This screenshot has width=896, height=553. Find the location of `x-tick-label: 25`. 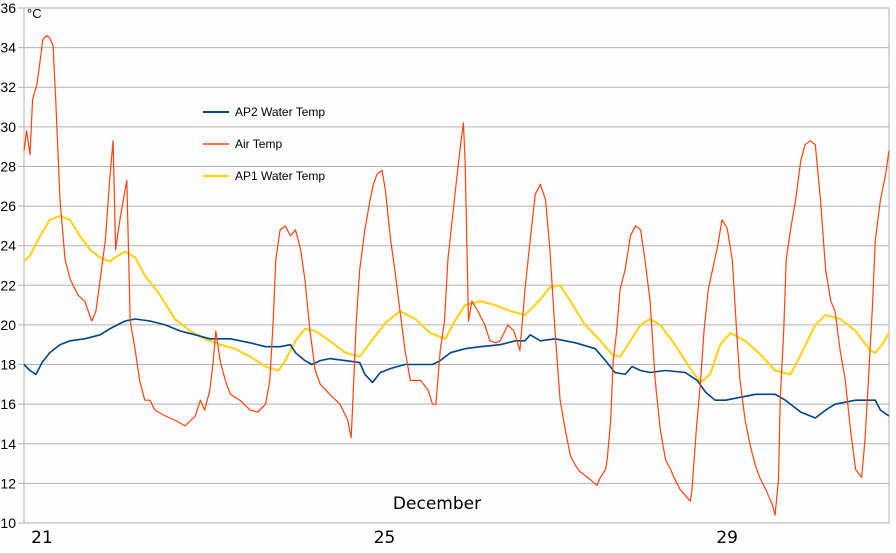

x-tick-label: 25 is located at coordinates (385, 538).